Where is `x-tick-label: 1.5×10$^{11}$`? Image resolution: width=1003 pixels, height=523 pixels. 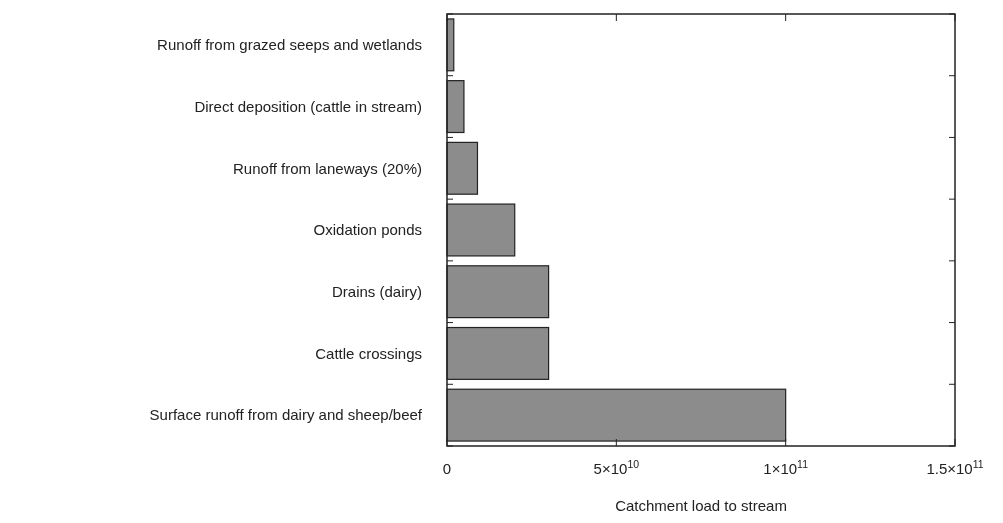 x-tick-label: 1.5×10$^{11}$ is located at coordinates (955, 467).